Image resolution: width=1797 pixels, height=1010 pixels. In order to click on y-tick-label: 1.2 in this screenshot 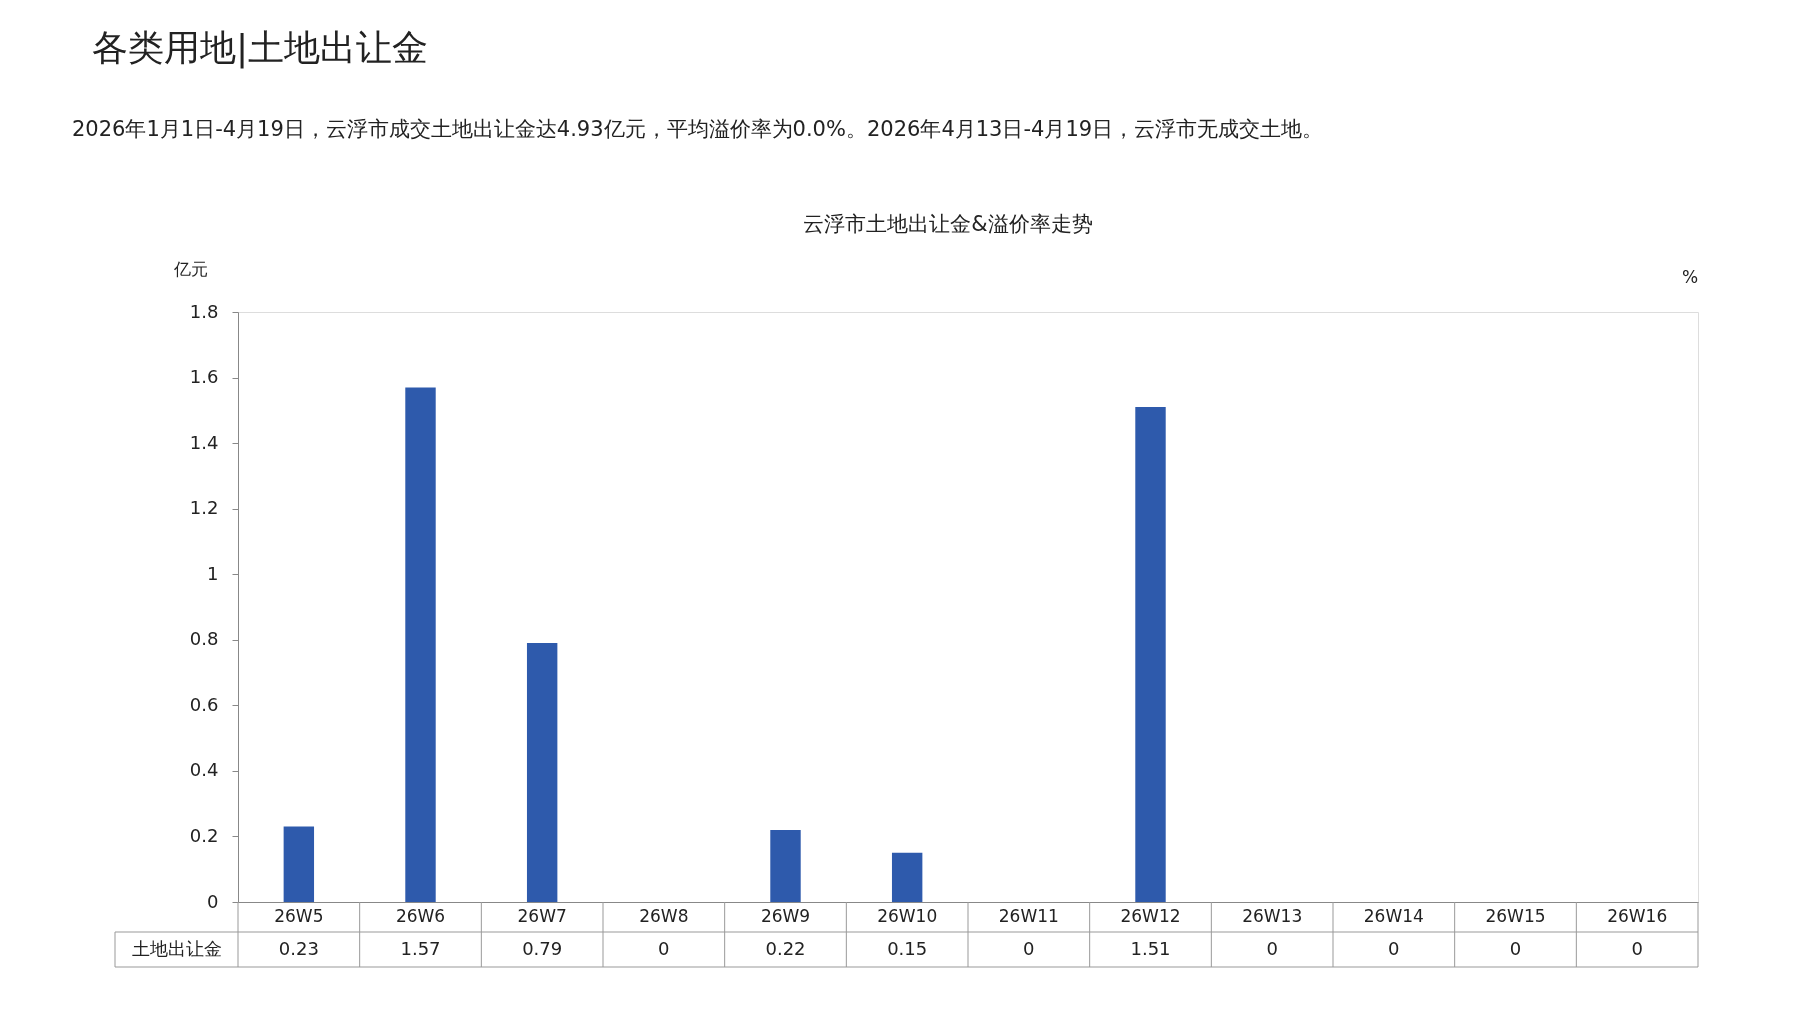, I will do `click(204, 508)`.